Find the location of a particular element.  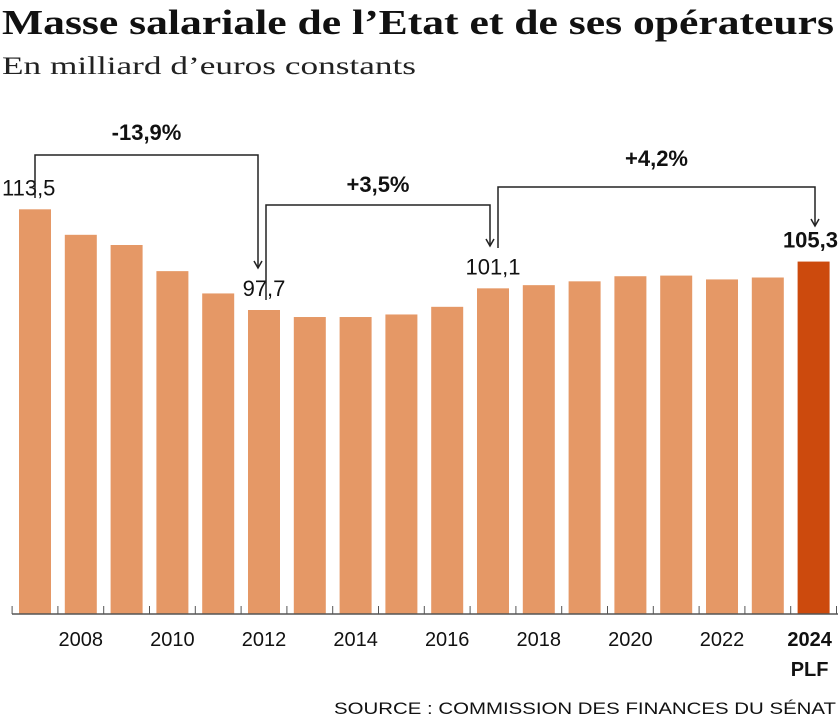

x-tick-label: 2008 is located at coordinates (81, 640).